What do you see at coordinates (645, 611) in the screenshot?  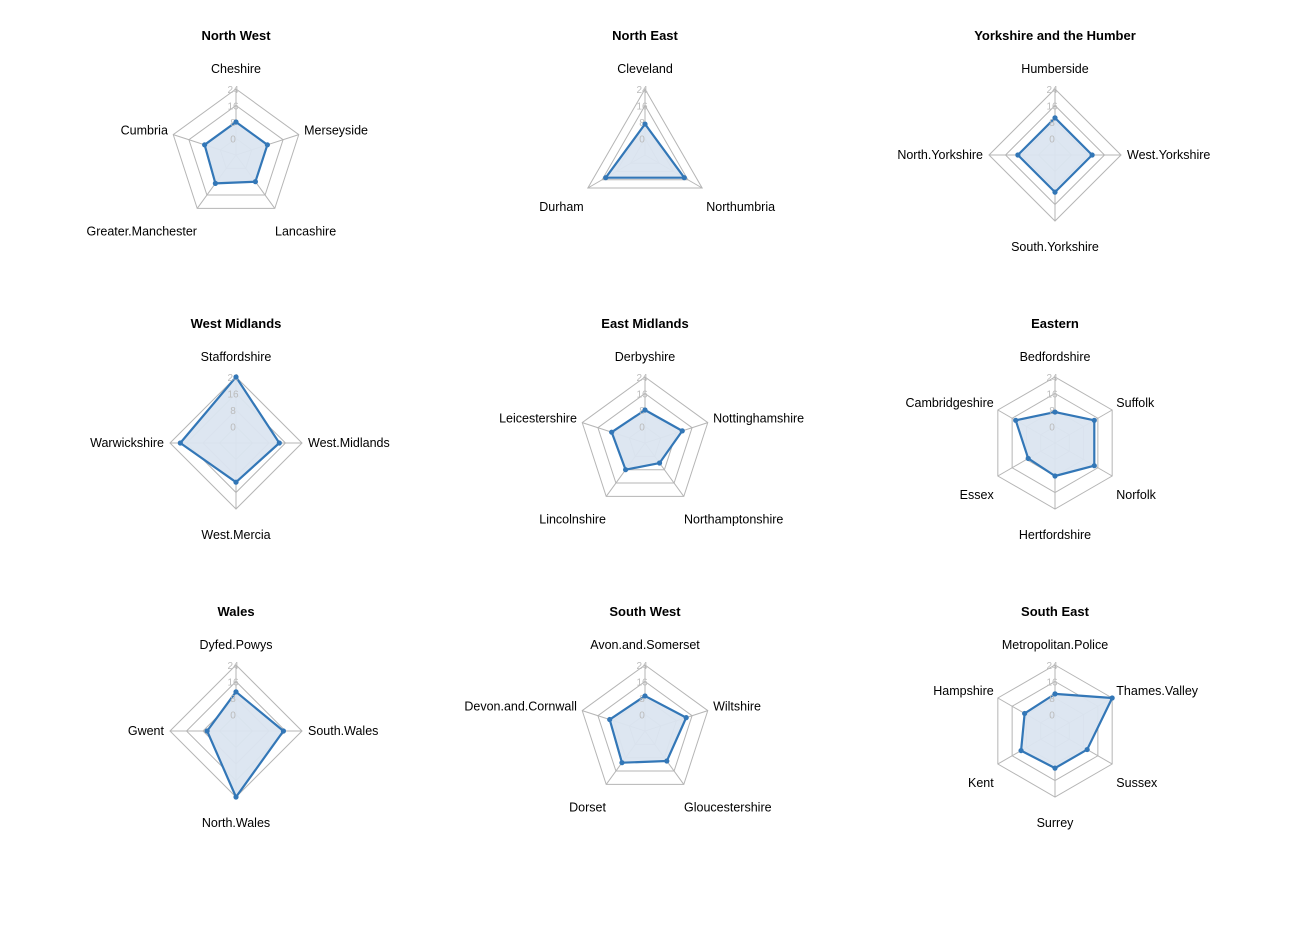 I see `chart-title: South West` at bounding box center [645, 611].